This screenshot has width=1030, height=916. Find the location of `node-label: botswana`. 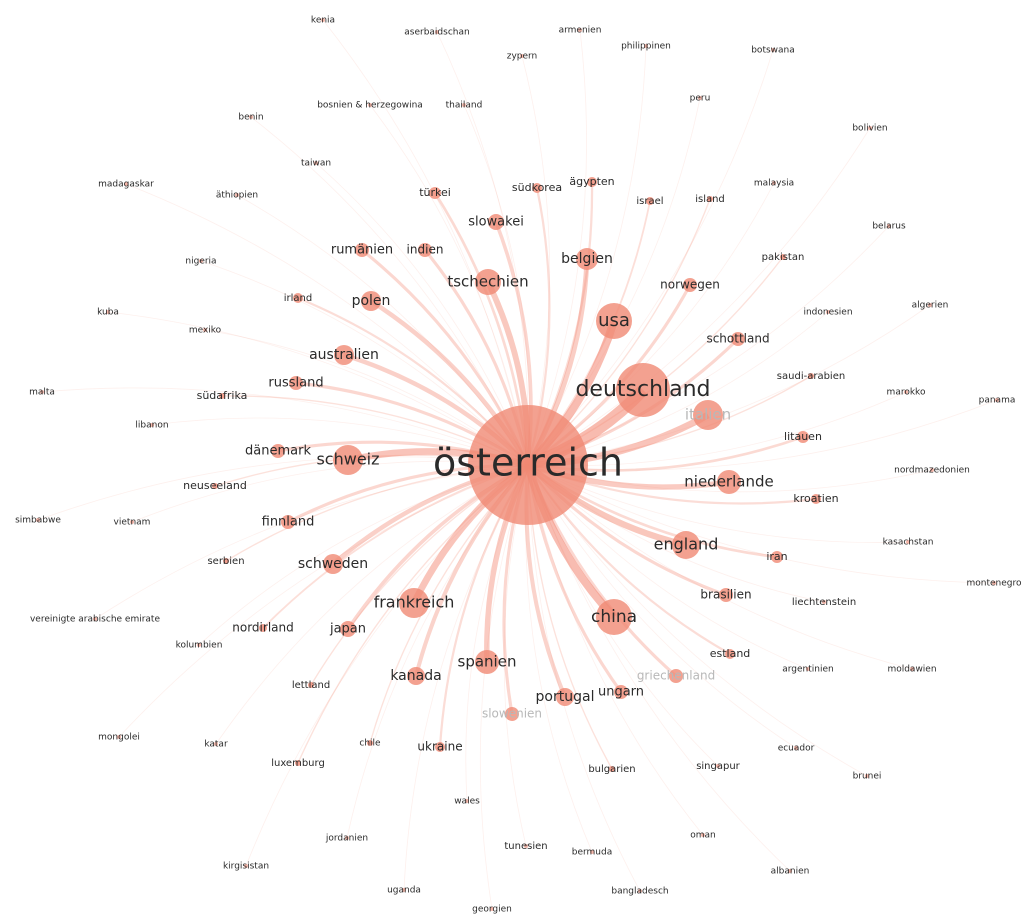

node-label: botswana is located at coordinates (773, 51).